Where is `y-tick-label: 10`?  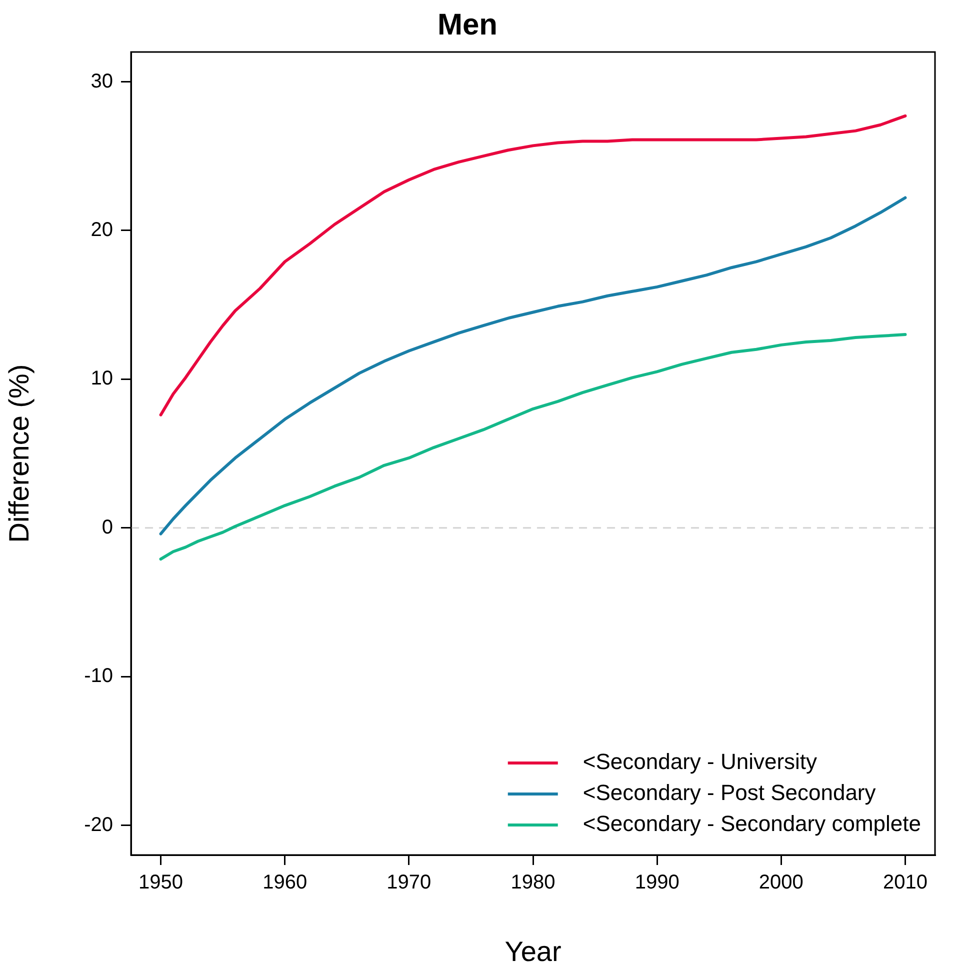 y-tick-label: 10 is located at coordinates (101, 379).